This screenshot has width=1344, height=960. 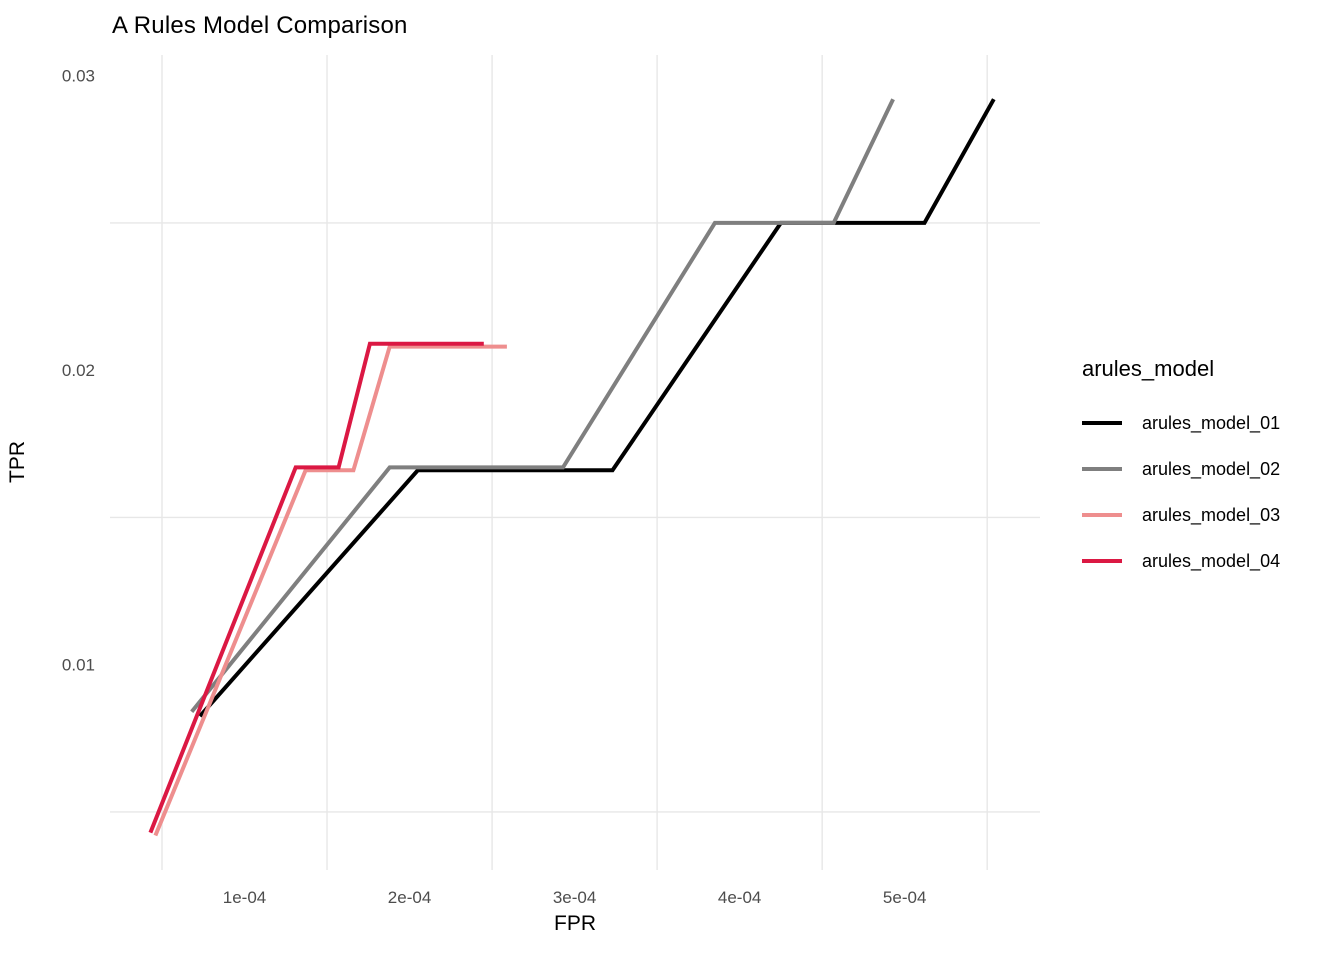 What do you see at coordinates (1148, 368) in the screenshot?
I see `legend-title: arules_model` at bounding box center [1148, 368].